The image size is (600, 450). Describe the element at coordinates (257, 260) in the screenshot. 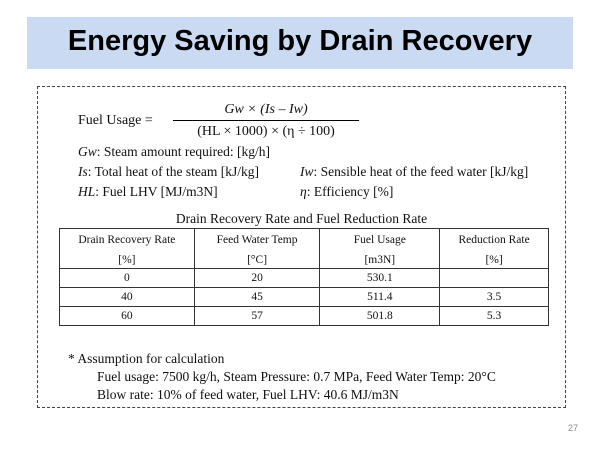

I see `column-unit: [°C]` at that location.